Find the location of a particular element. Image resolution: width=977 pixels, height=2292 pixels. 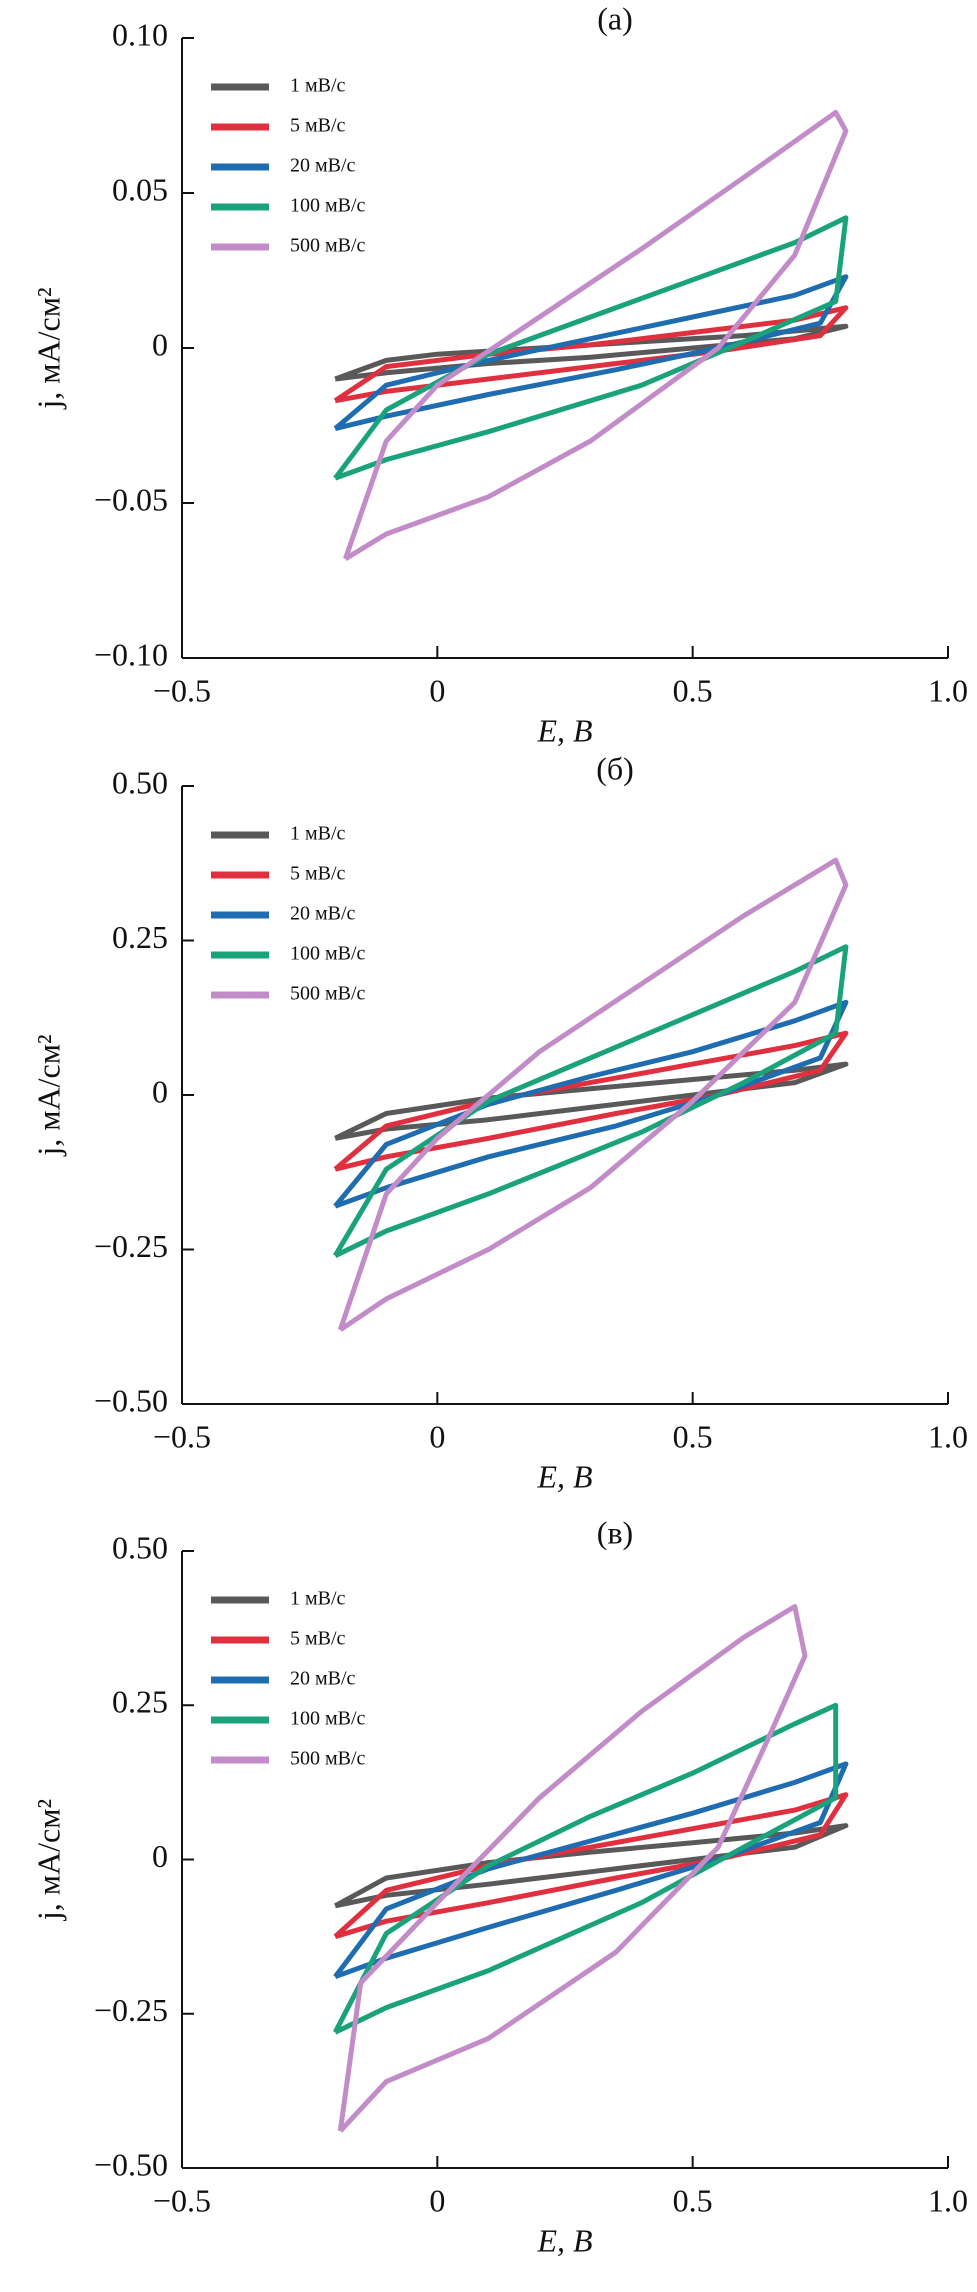

y-tick-label: −0.05 is located at coordinates (131, 499).